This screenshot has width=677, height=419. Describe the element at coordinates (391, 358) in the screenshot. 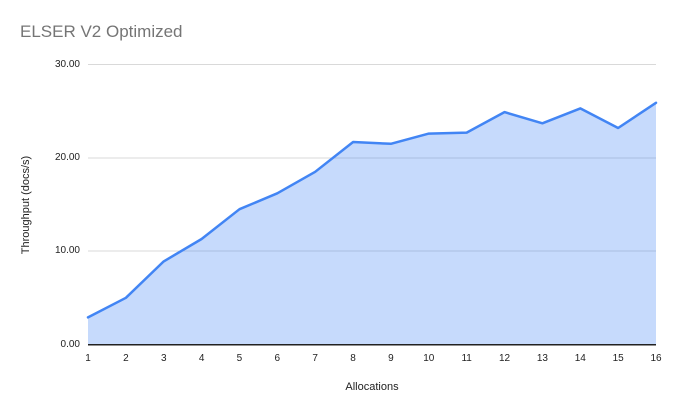

I see `x-tick-label: 9` at that location.